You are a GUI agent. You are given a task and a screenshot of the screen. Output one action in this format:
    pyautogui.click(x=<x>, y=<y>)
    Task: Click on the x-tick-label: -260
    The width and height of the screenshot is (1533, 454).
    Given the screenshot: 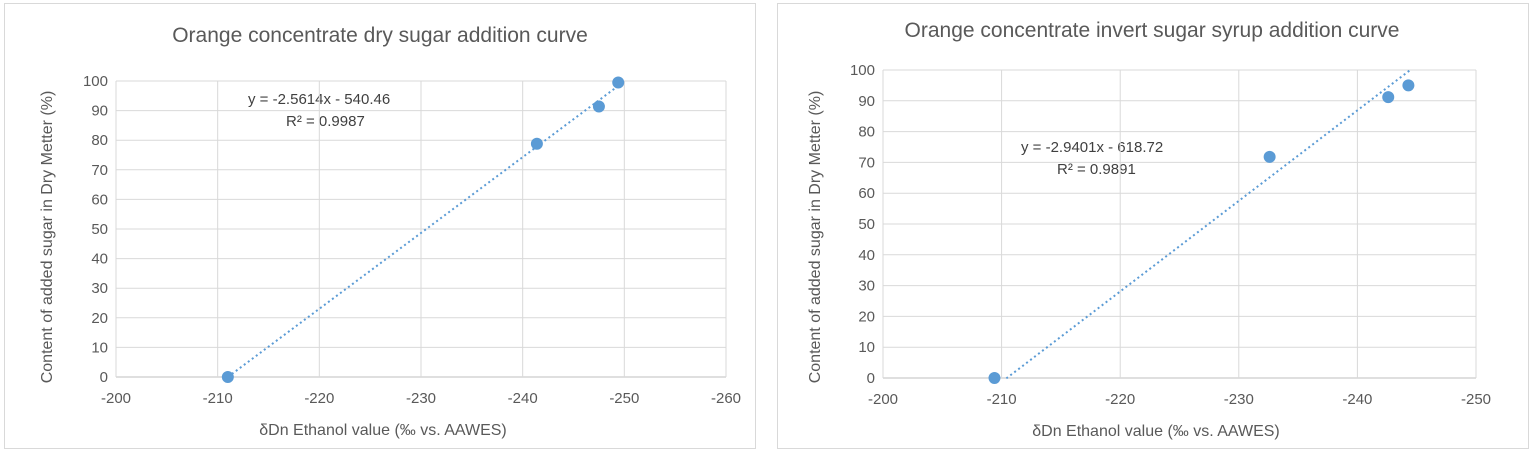 What is the action you would take?
    pyautogui.click(x=726, y=398)
    